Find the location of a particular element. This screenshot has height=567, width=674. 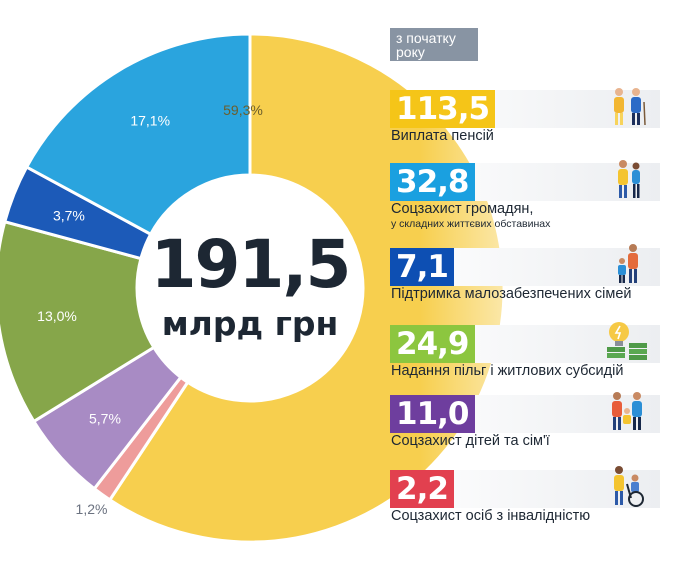

wheelchair-icon is located at coordinates (629, 486).